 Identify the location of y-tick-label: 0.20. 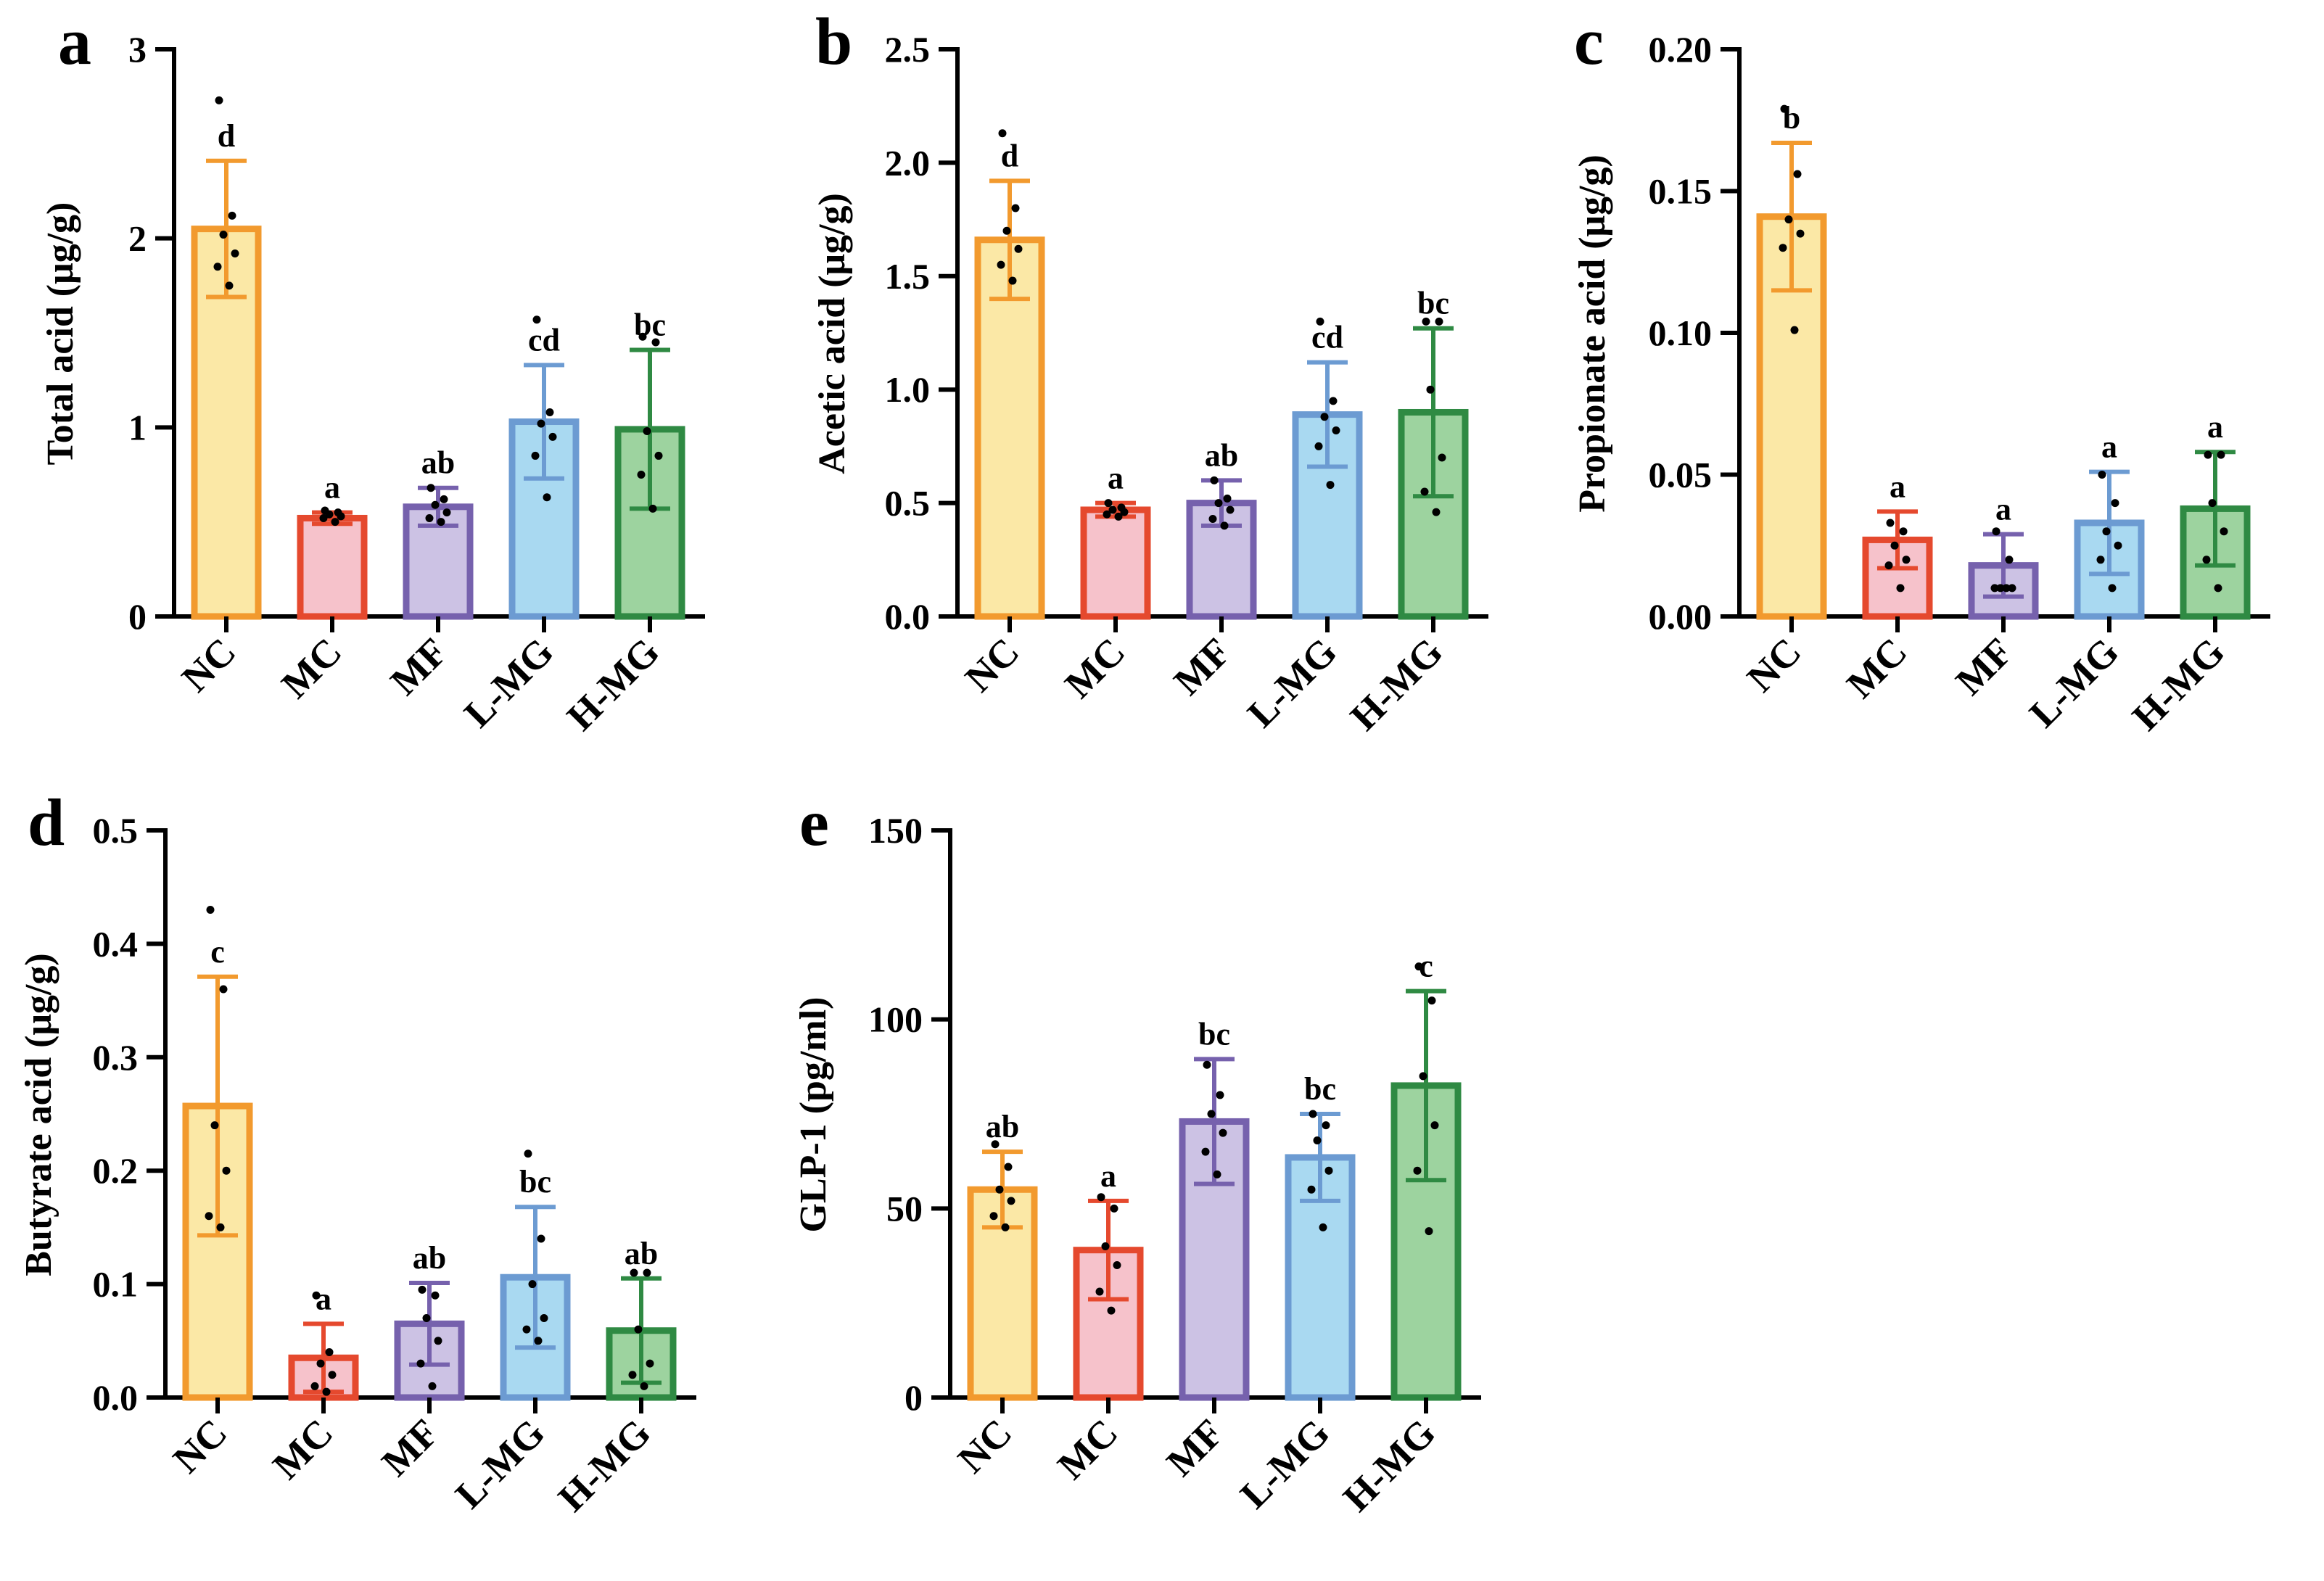
(1681, 49).